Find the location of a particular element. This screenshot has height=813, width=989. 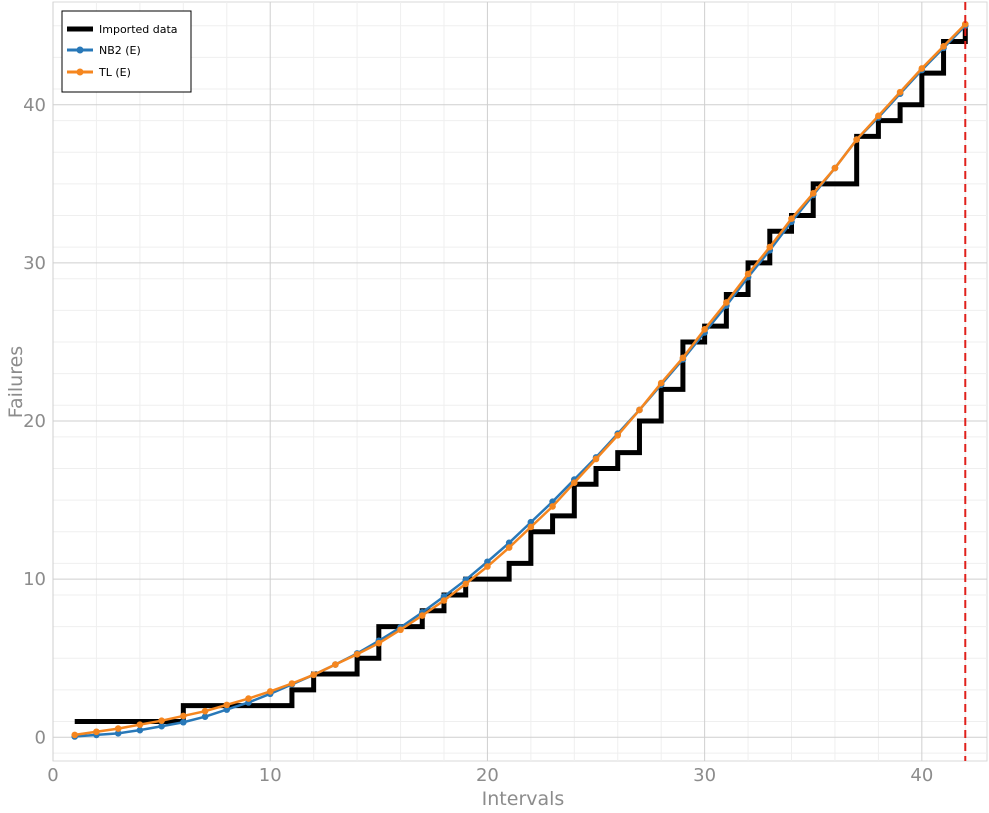

legend-label-tl: TL (E) is located at coordinates (114, 72).